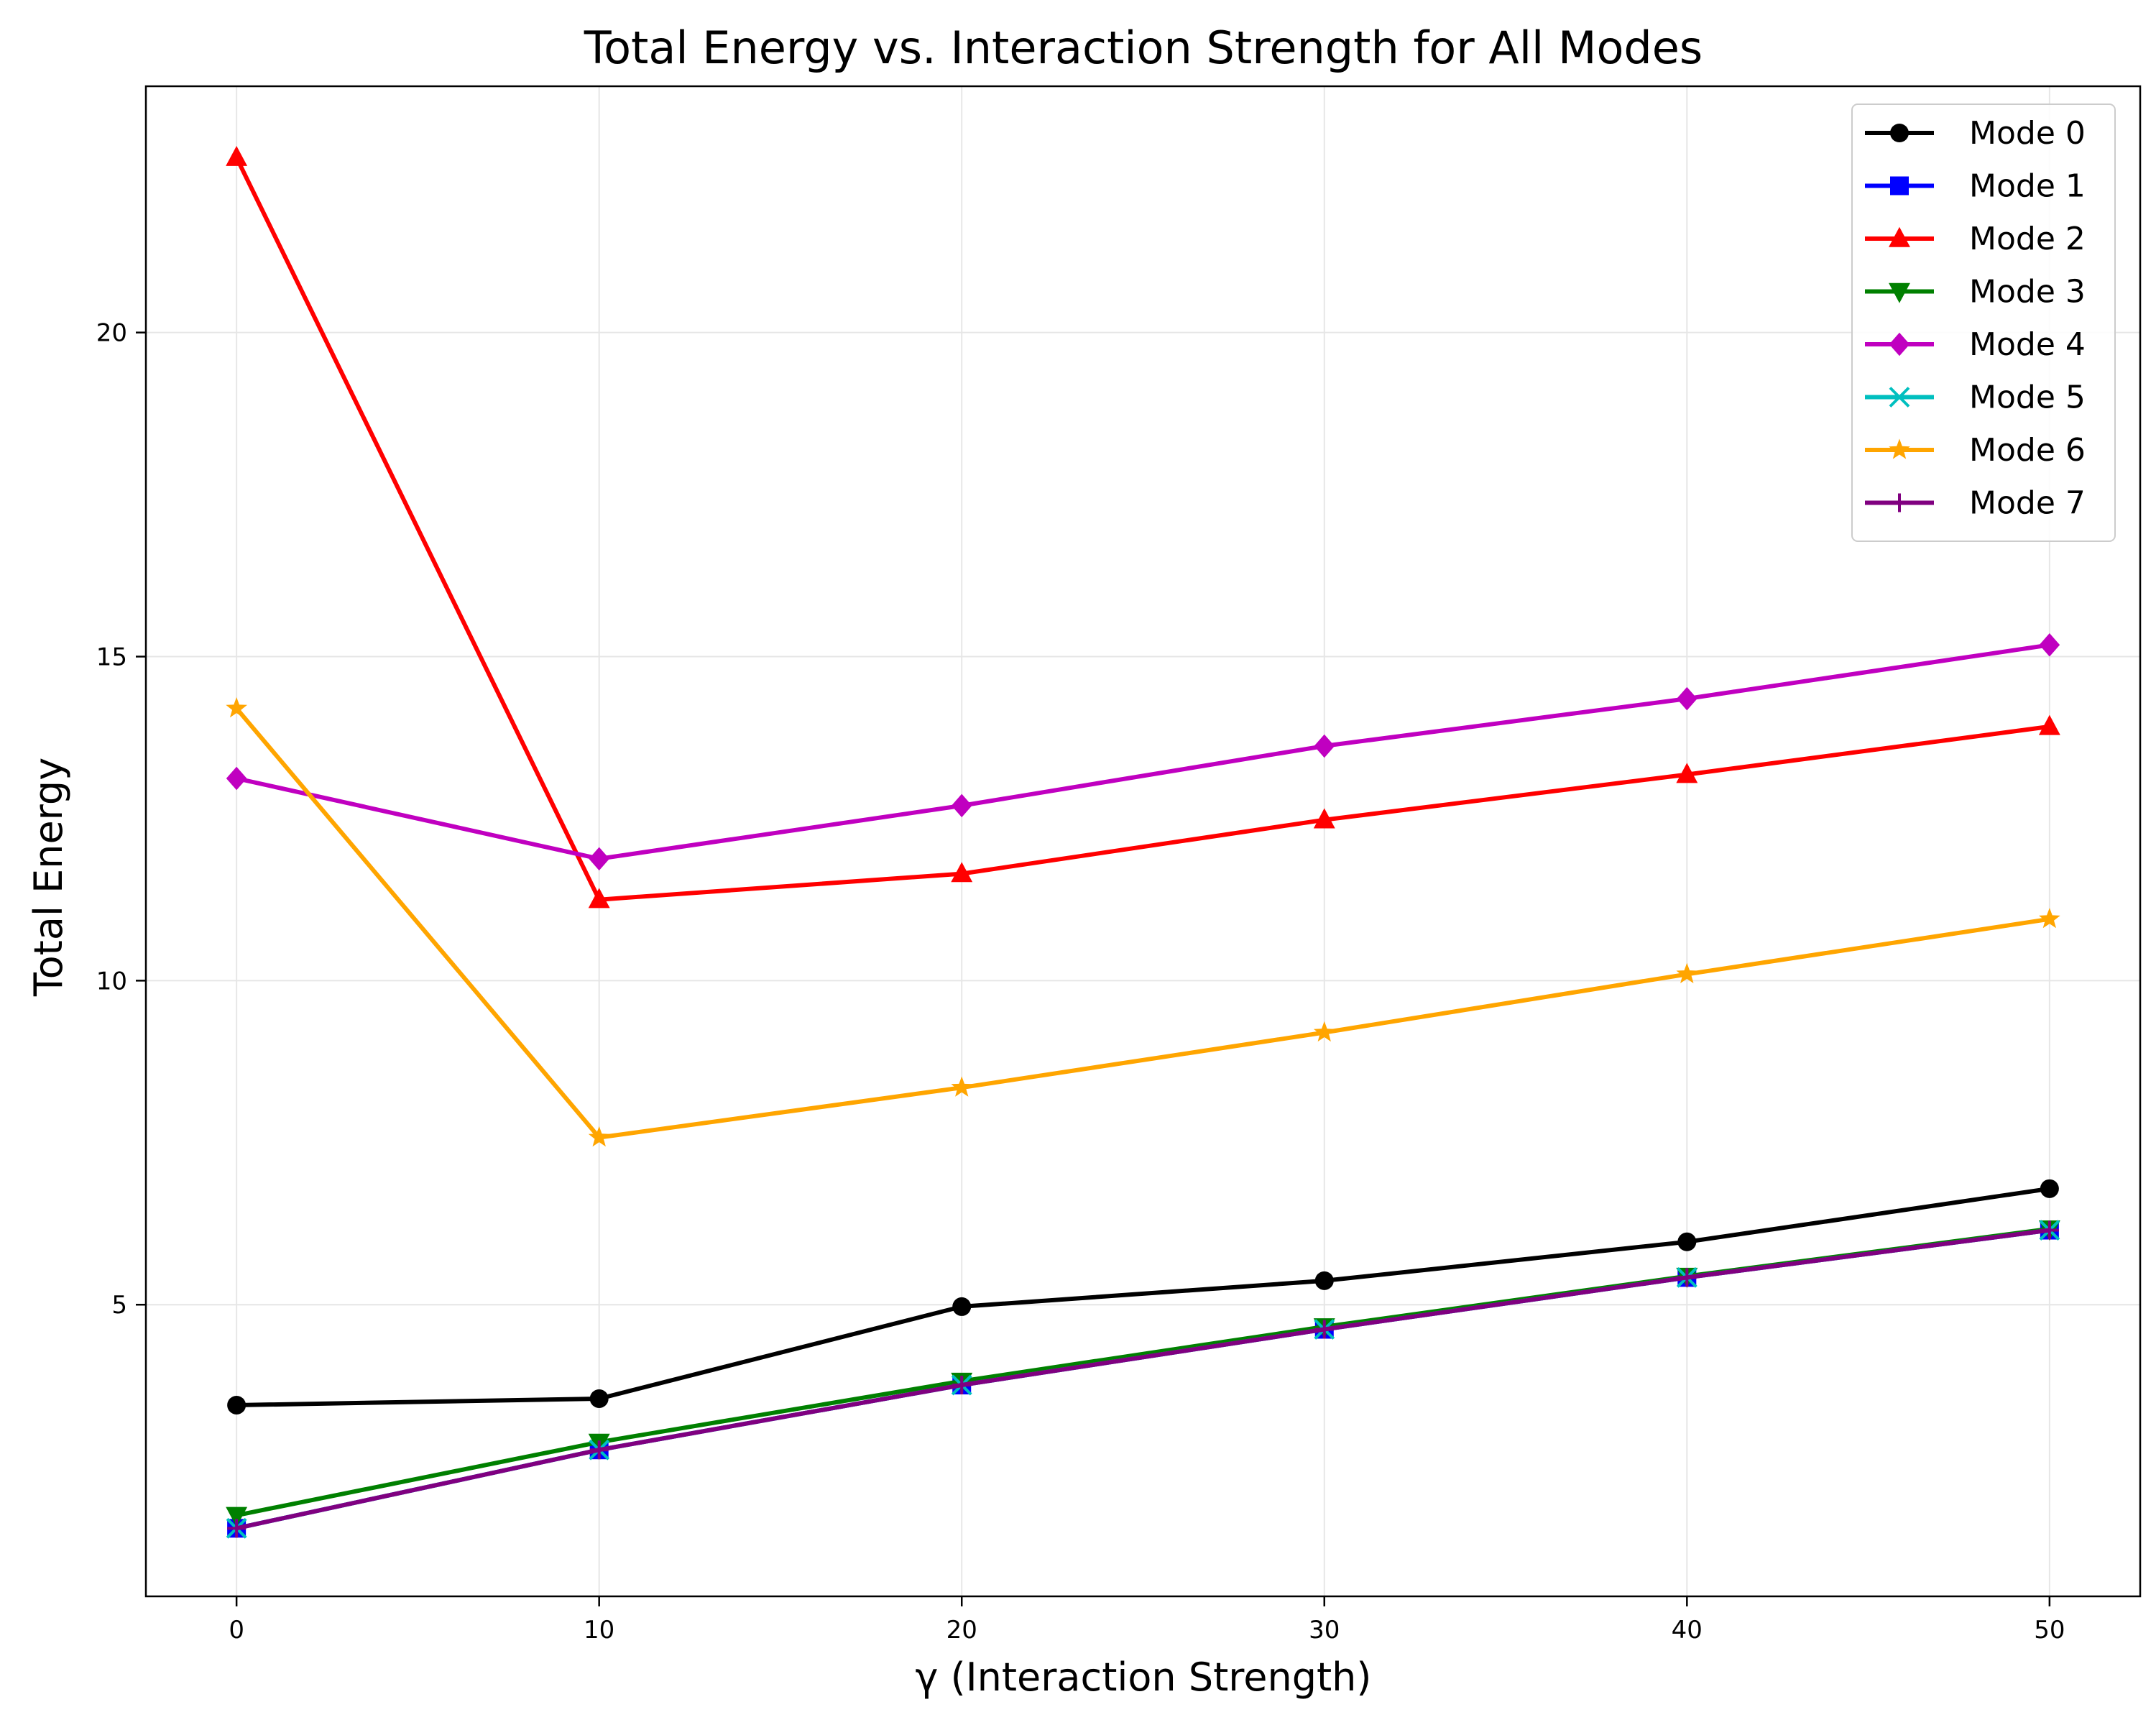  I want to click on legend-item: Mode 1, so click(1976, 186).